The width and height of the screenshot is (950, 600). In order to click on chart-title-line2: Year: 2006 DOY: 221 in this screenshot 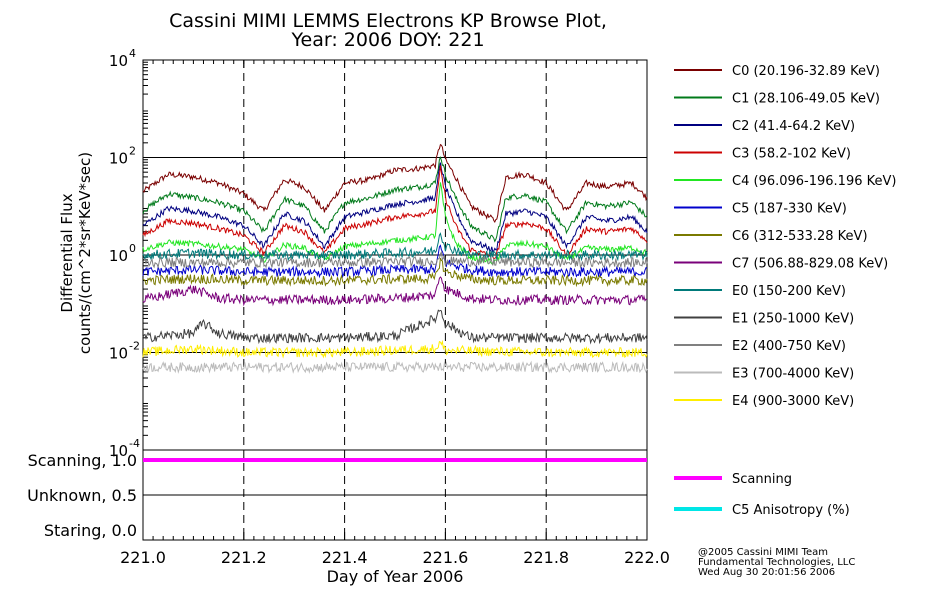, I will do `click(387, 40)`.